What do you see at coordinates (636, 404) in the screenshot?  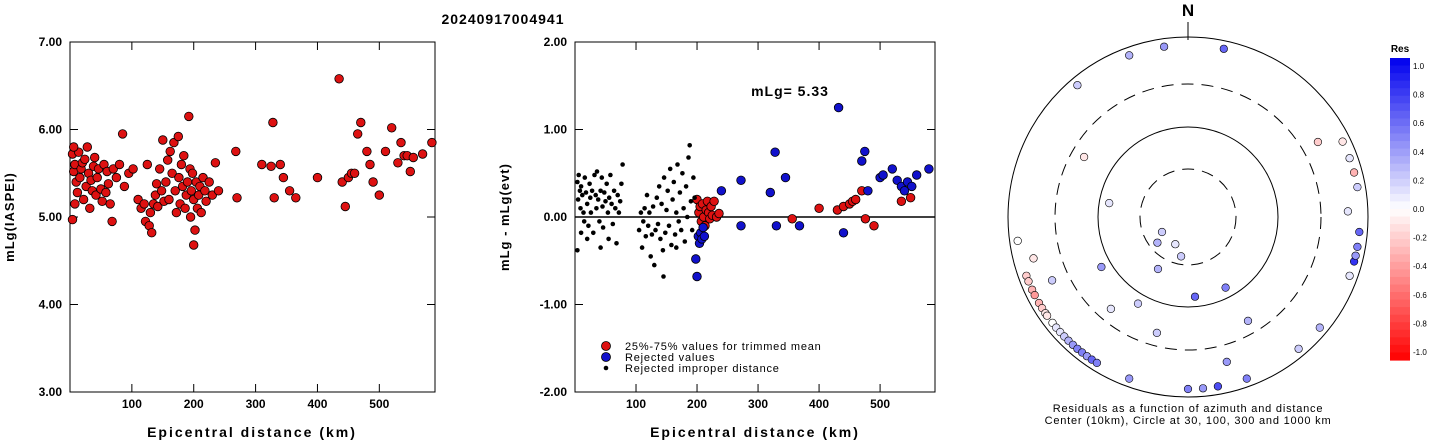 I see `x-tick-label: 100` at bounding box center [636, 404].